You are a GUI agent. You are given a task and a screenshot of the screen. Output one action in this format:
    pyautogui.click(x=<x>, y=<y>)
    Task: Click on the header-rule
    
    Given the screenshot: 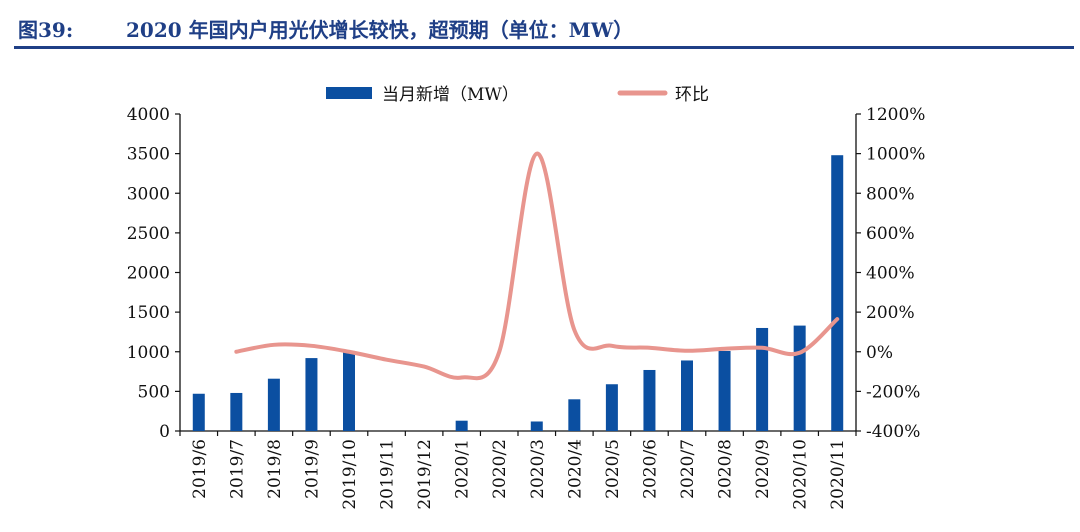 What is the action you would take?
    pyautogui.click(x=544, y=47)
    